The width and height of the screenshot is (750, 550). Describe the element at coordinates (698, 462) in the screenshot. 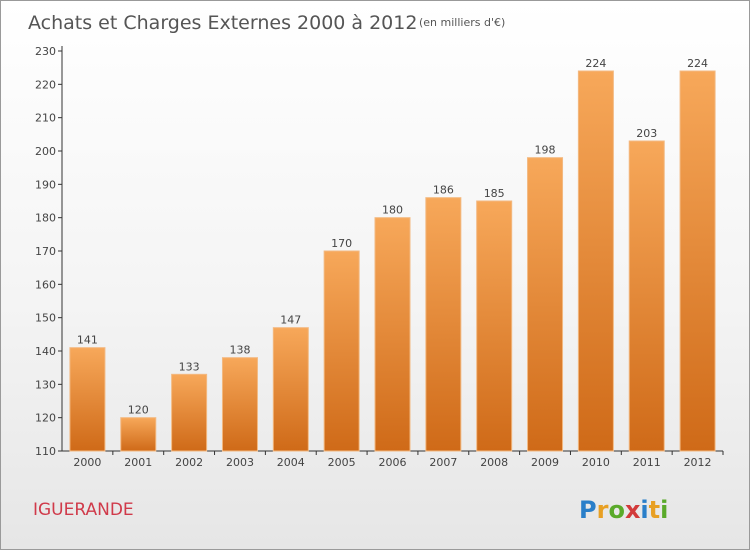

I see `x-tick-label-2012: 2012` at that location.